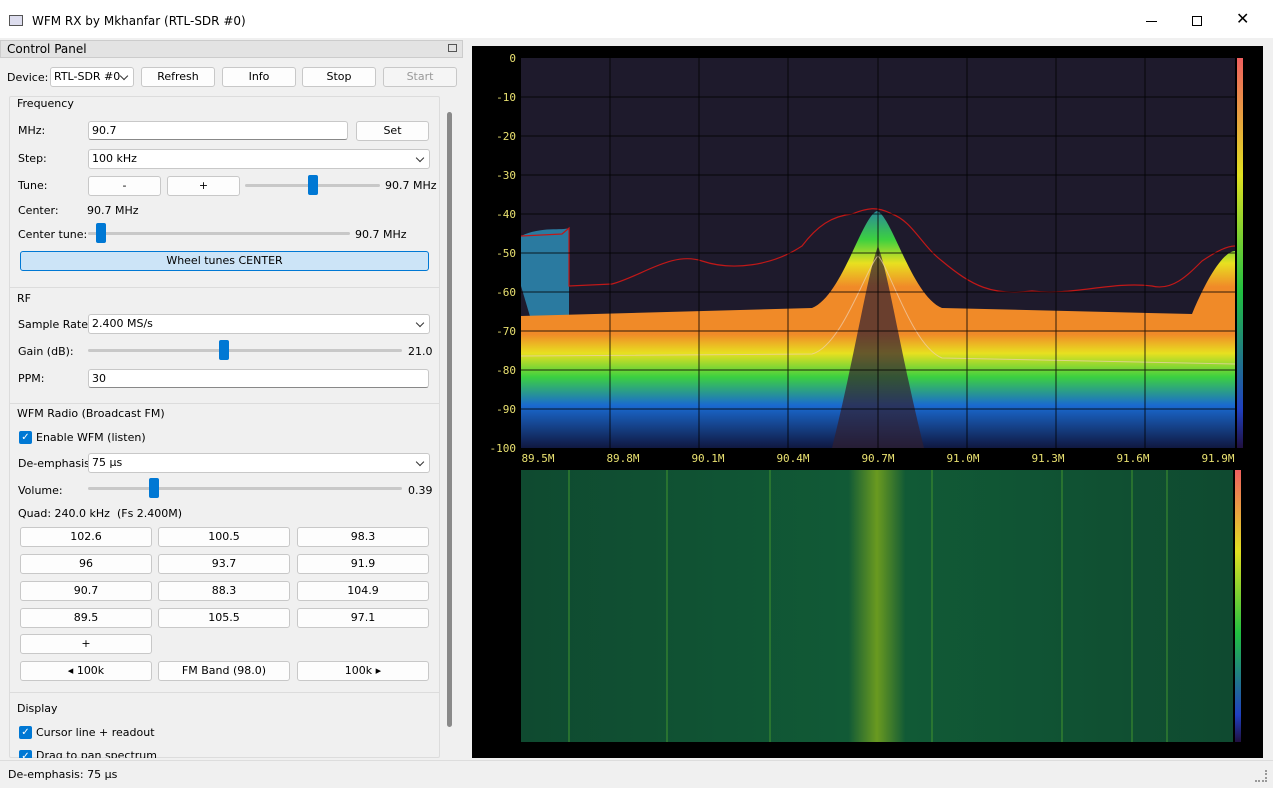 The image size is (1273, 788). What do you see at coordinates (224, 261) in the screenshot?
I see `wheel-button: Wheel tunes CENTER` at bounding box center [224, 261].